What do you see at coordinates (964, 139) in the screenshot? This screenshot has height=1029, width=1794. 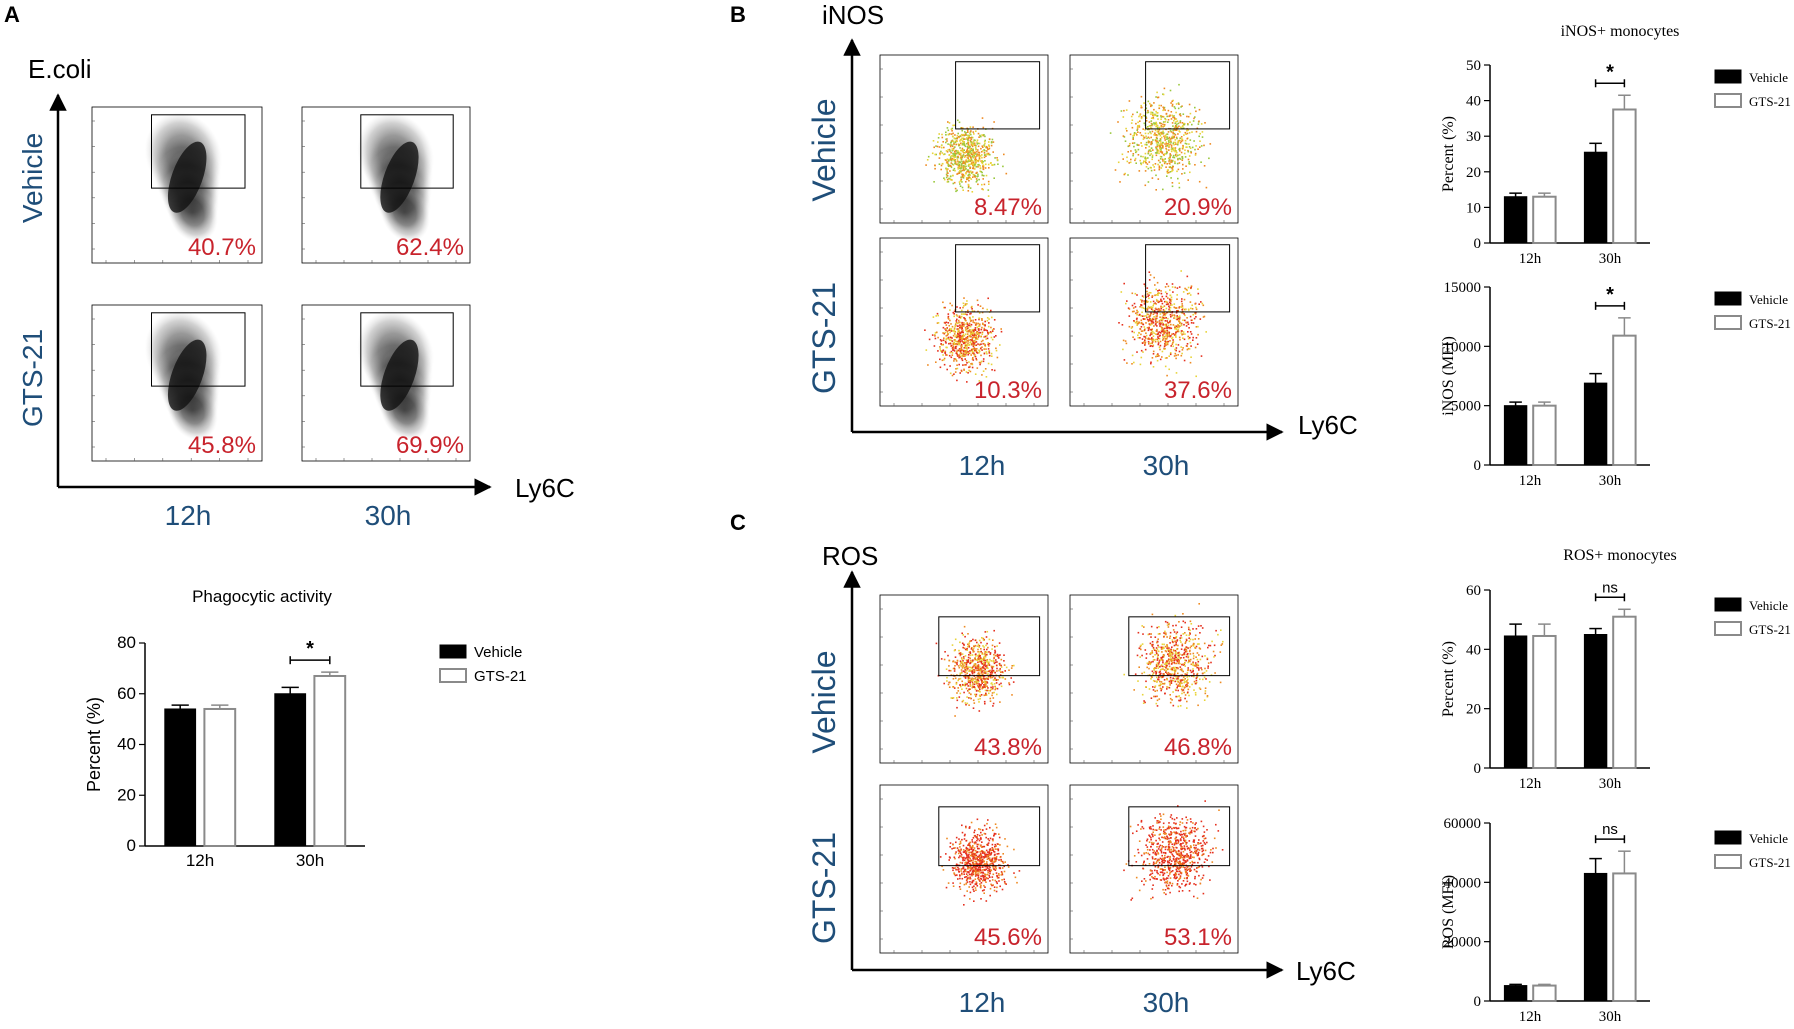 I see `flow-plot-b-vehicle-12h: 8.47%` at bounding box center [964, 139].